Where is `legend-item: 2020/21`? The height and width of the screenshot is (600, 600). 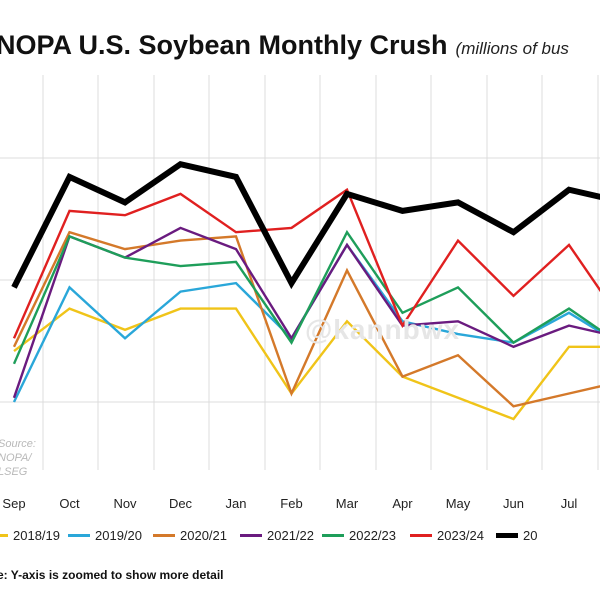 legend-item: 2020/21 is located at coordinates (190, 535).